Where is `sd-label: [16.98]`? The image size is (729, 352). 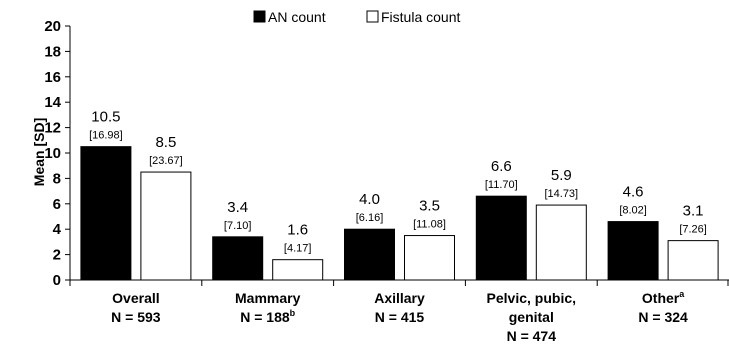 sd-label: [16.98] is located at coordinates (106, 136).